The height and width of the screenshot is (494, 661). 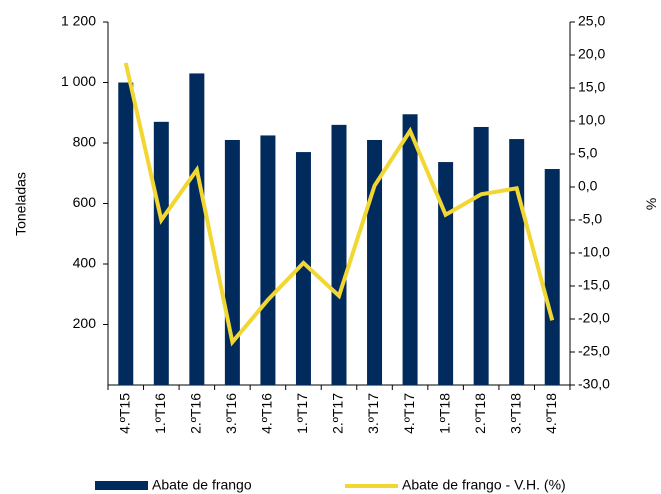 What do you see at coordinates (124, 413) in the screenshot?
I see `x-tick-label: 4.ºT15` at bounding box center [124, 413].